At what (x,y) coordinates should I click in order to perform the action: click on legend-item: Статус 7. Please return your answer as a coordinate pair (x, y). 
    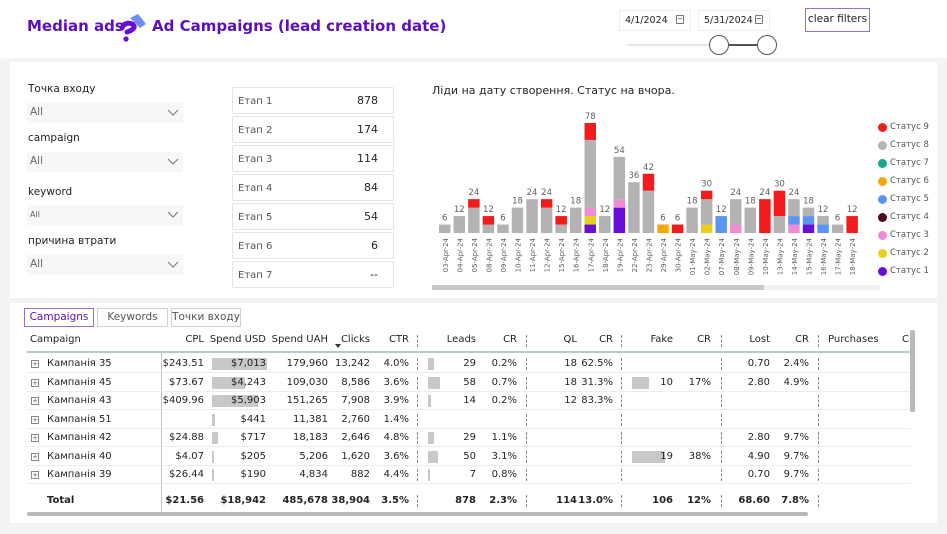
    Looking at the image, I should click on (903, 163).